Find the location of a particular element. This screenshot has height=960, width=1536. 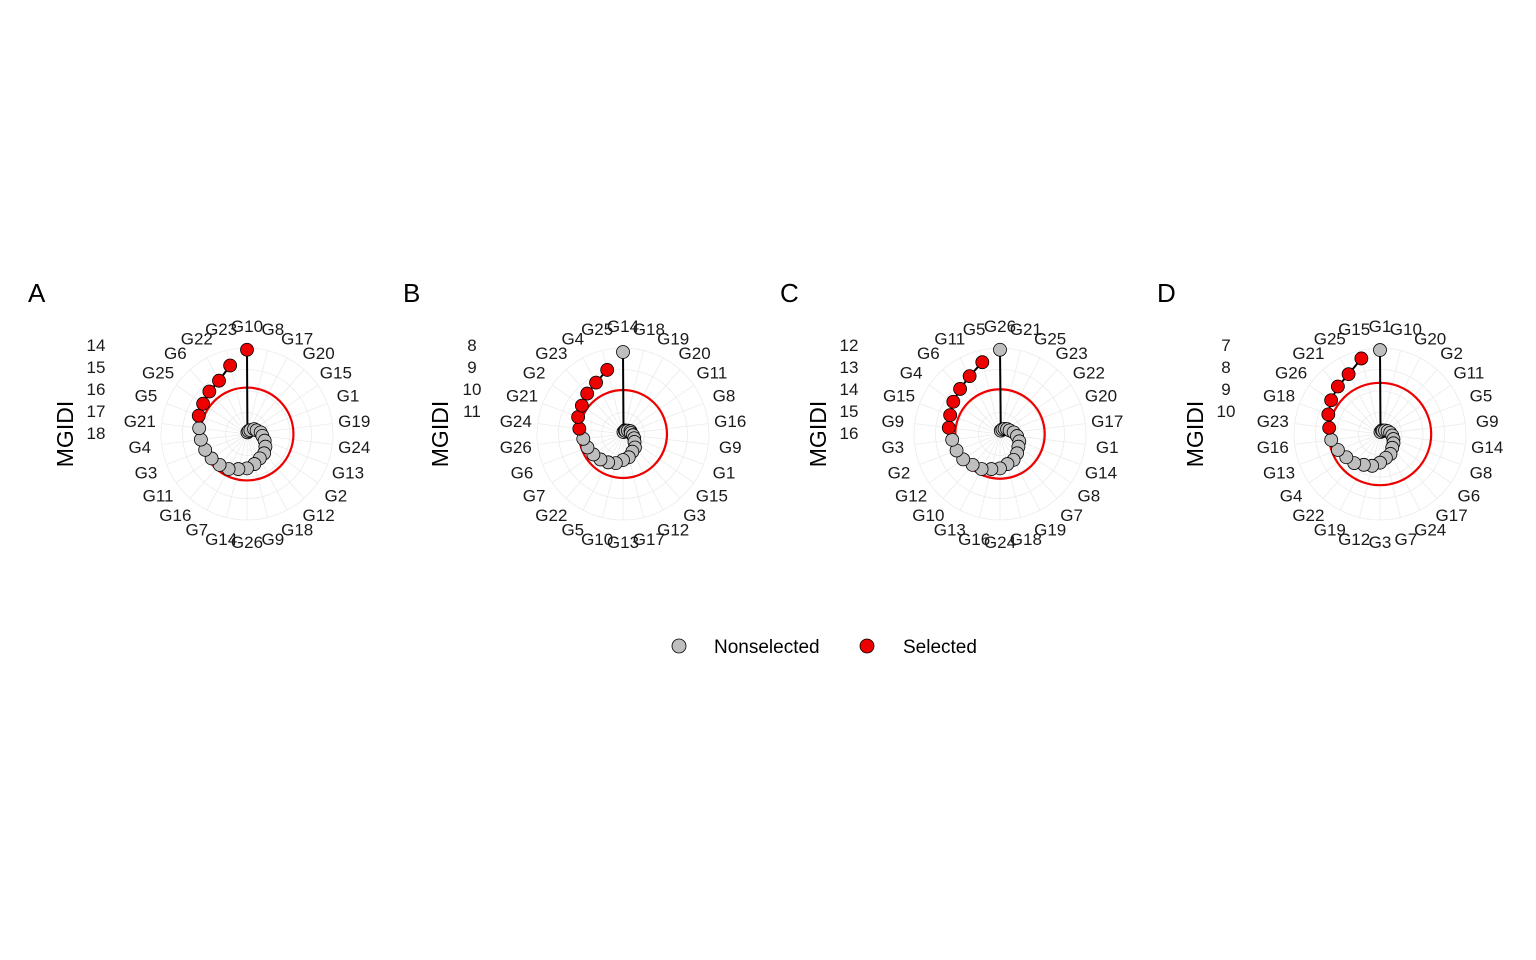

point-g14 is located at coordinates (623, 352).